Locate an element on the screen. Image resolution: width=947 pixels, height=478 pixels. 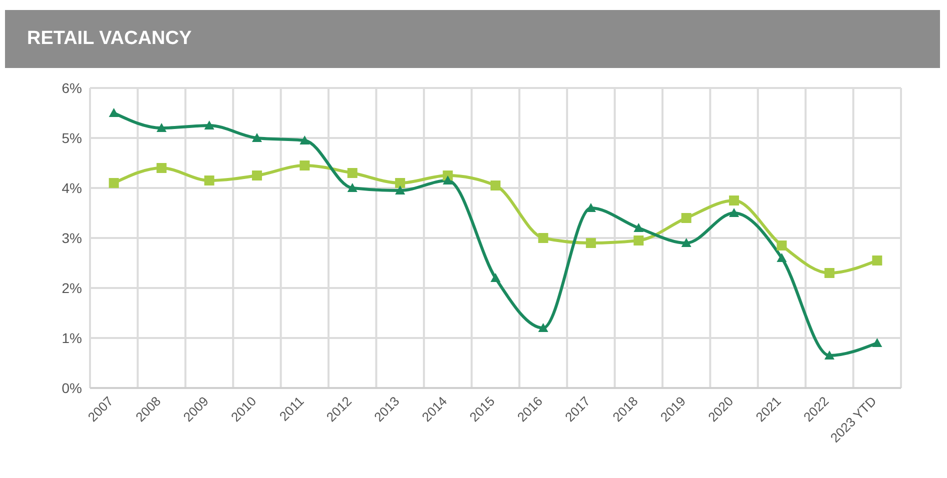
y-tick-label: 3% is located at coordinates (72, 238).